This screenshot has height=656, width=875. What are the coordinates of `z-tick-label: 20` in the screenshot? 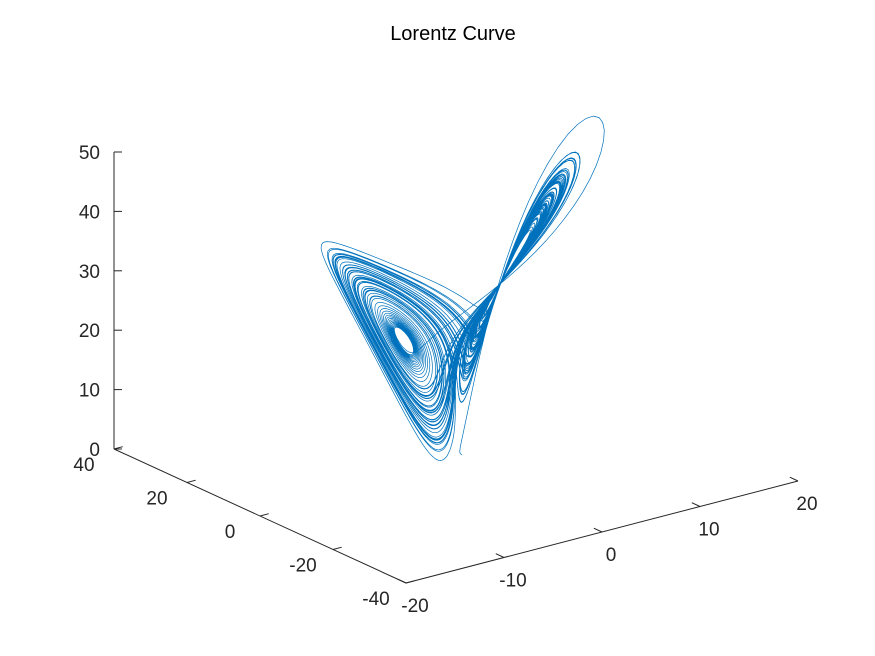 It's located at (89, 331).